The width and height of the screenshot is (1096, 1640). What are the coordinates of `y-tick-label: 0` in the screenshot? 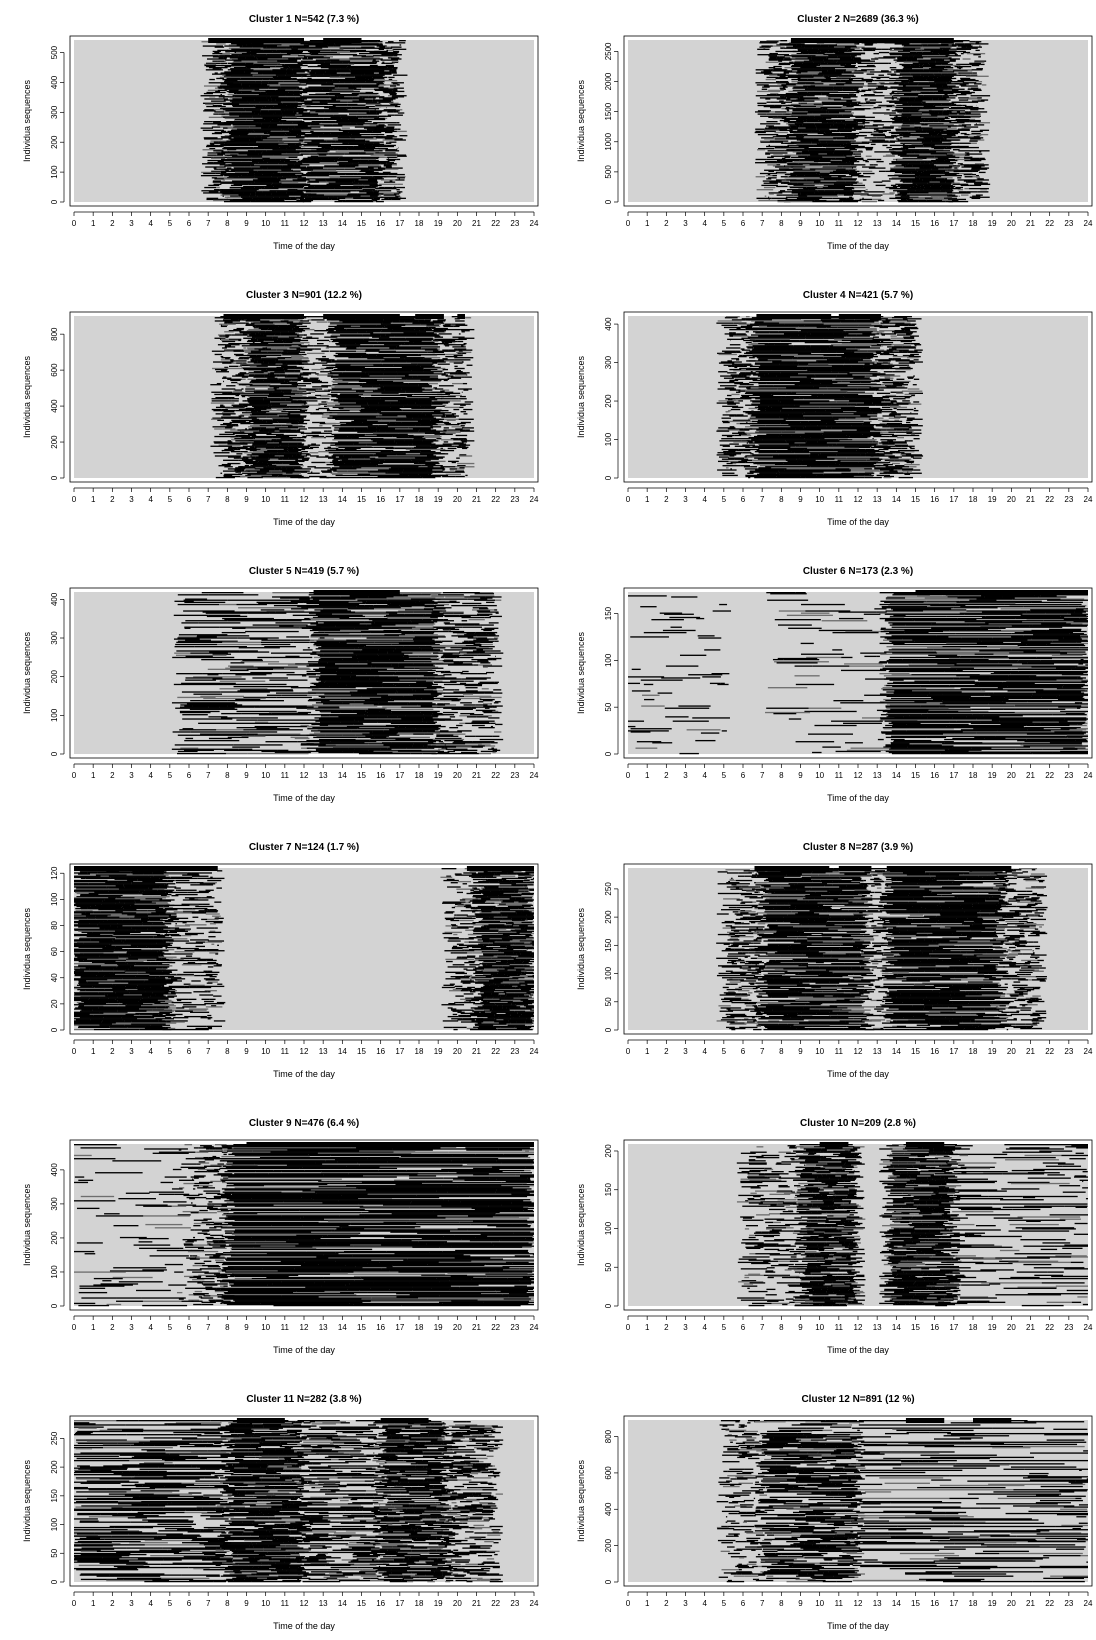 It's located at (54, 201).